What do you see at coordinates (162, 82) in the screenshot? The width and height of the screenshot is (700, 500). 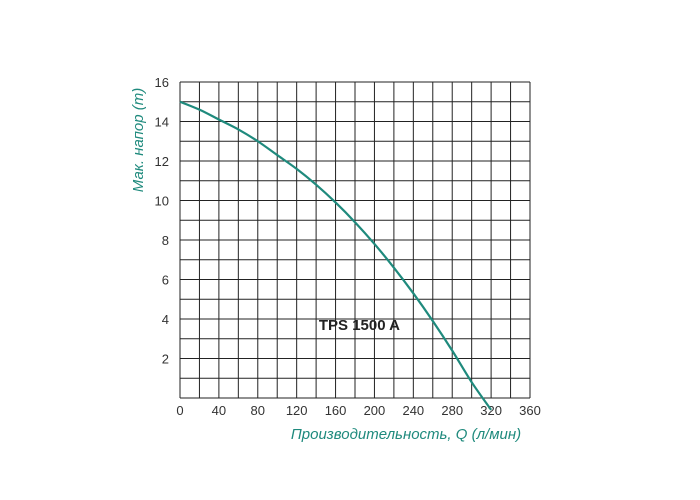 I see `y-tick-label: 16` at bounding box center [162, 82].